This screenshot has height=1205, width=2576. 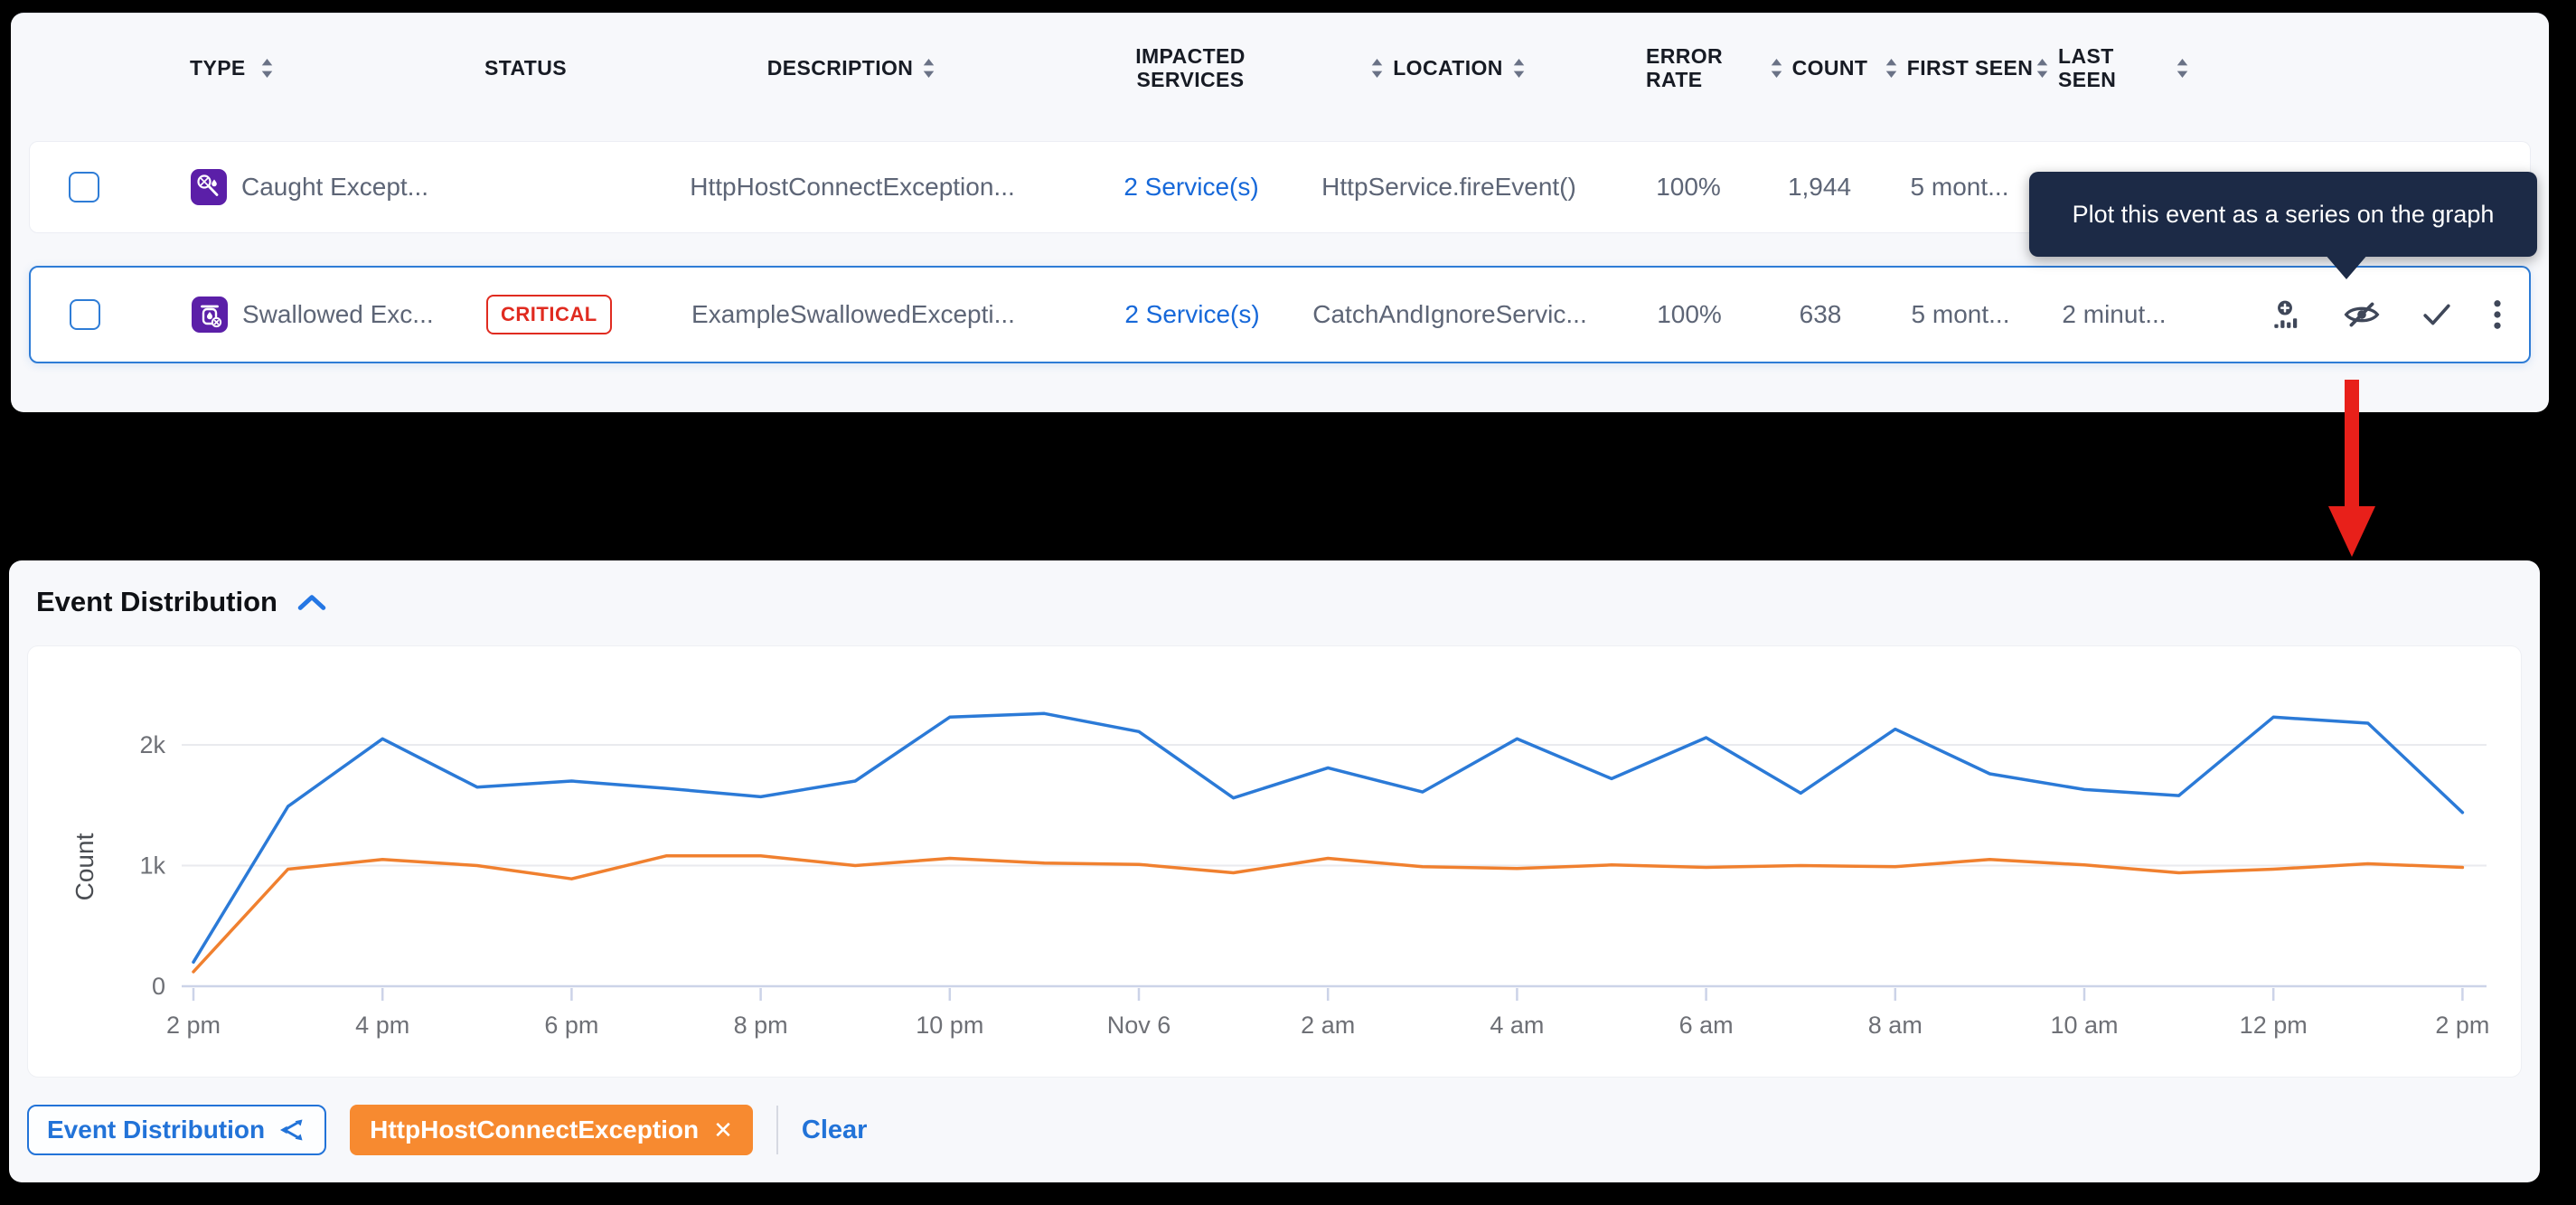 What do you see at coordinates (761, 1025) in the screenshot?
I see `x-tick-label: 8 pm` at bounding box center [761, 1025].